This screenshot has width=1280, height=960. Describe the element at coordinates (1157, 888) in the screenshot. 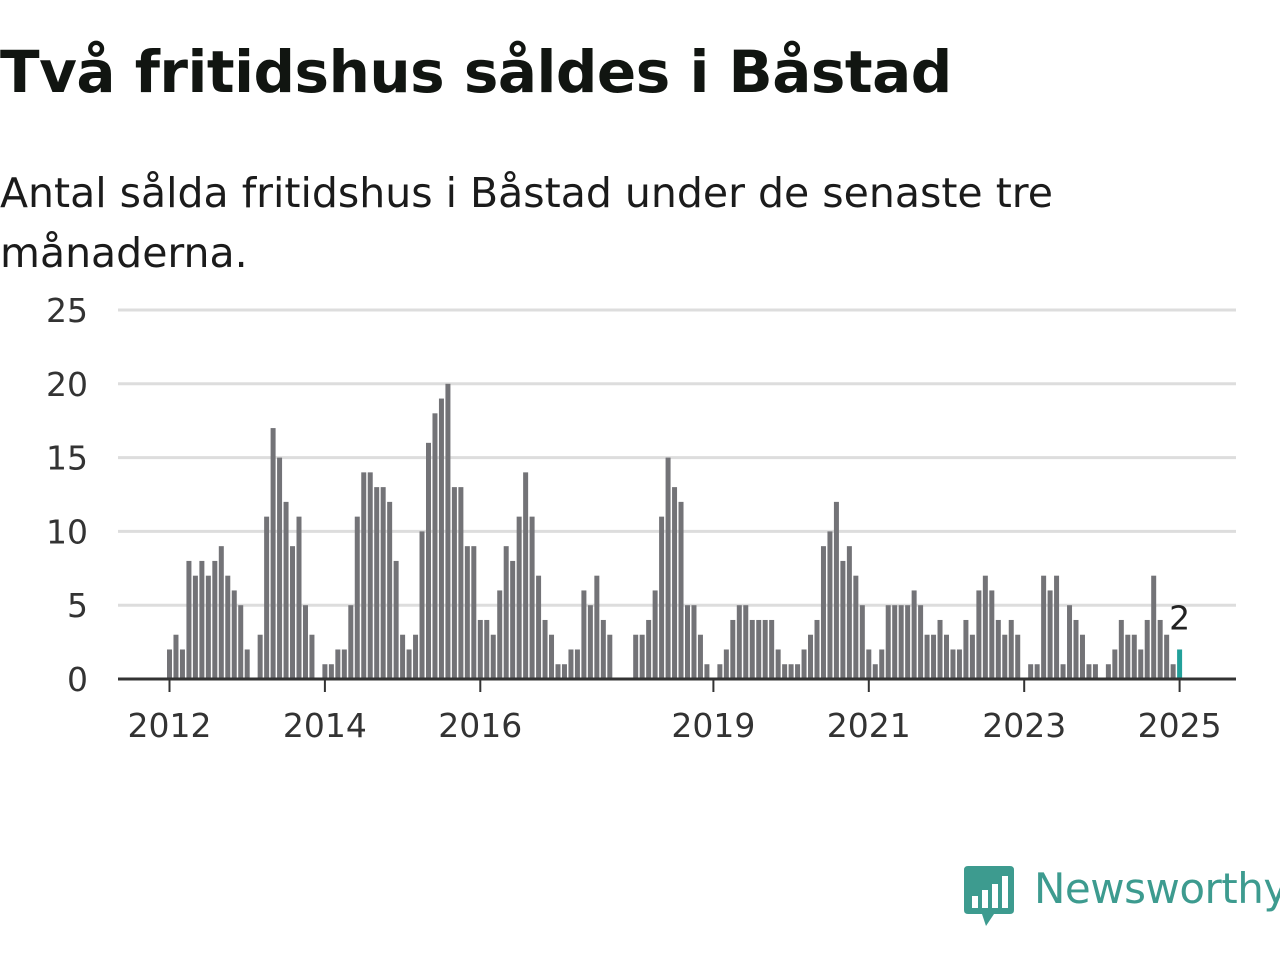

I see `brand-name: Newsworthy` at that location.